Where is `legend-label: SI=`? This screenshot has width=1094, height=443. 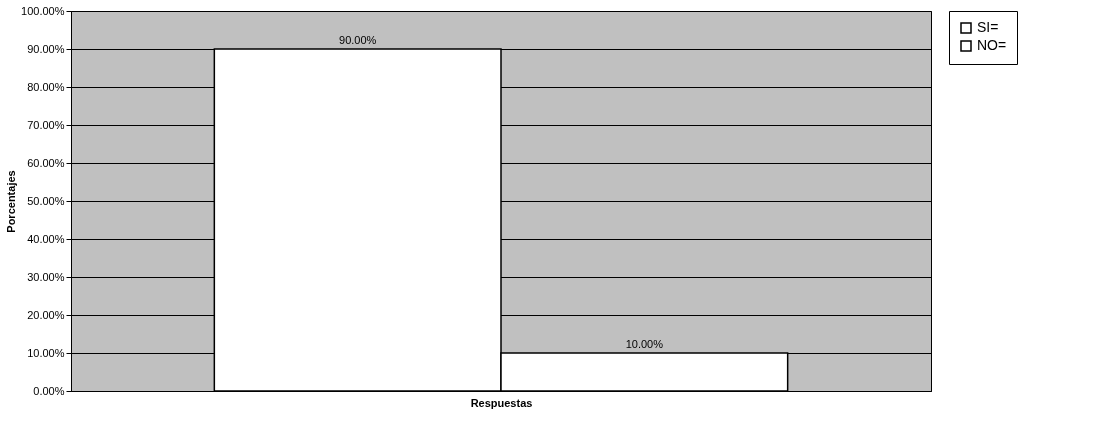
legend-label: SI= is located at coordinates (988, 27).